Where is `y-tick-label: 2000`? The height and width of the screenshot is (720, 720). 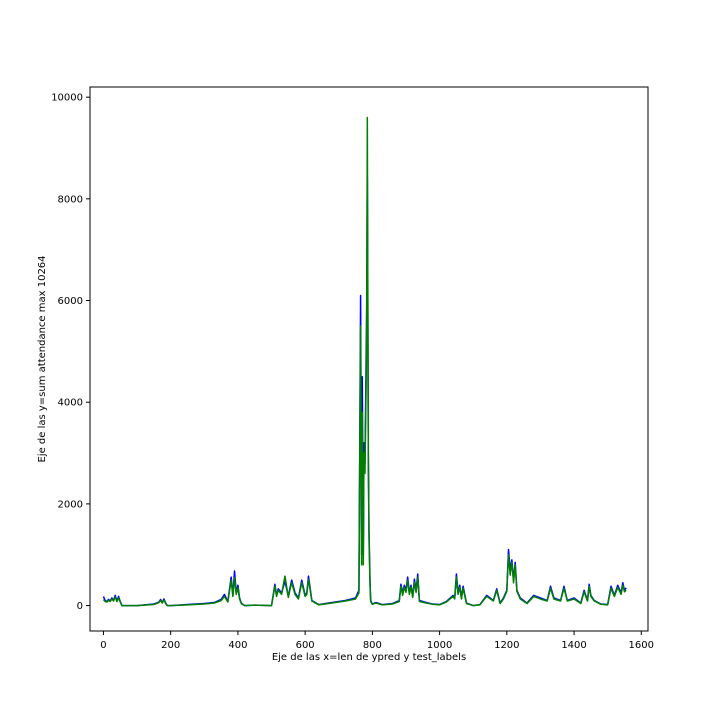 y-tick-label: 2000 is located at coordinates (70, 504).